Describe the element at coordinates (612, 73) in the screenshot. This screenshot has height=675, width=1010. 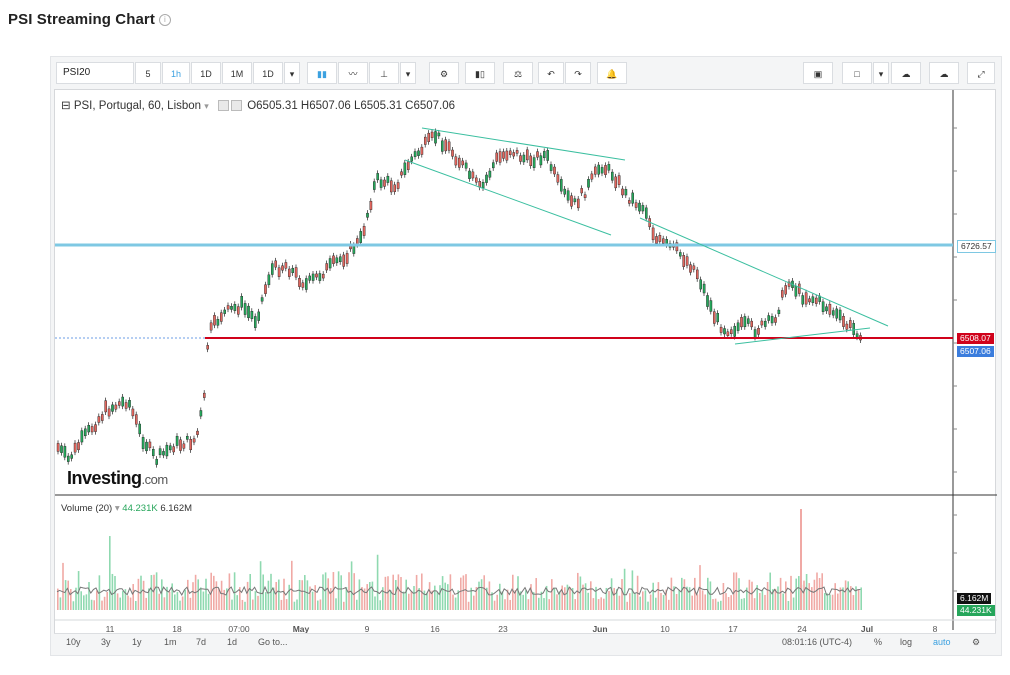
I see `alert-icon: 🔔` at that location.